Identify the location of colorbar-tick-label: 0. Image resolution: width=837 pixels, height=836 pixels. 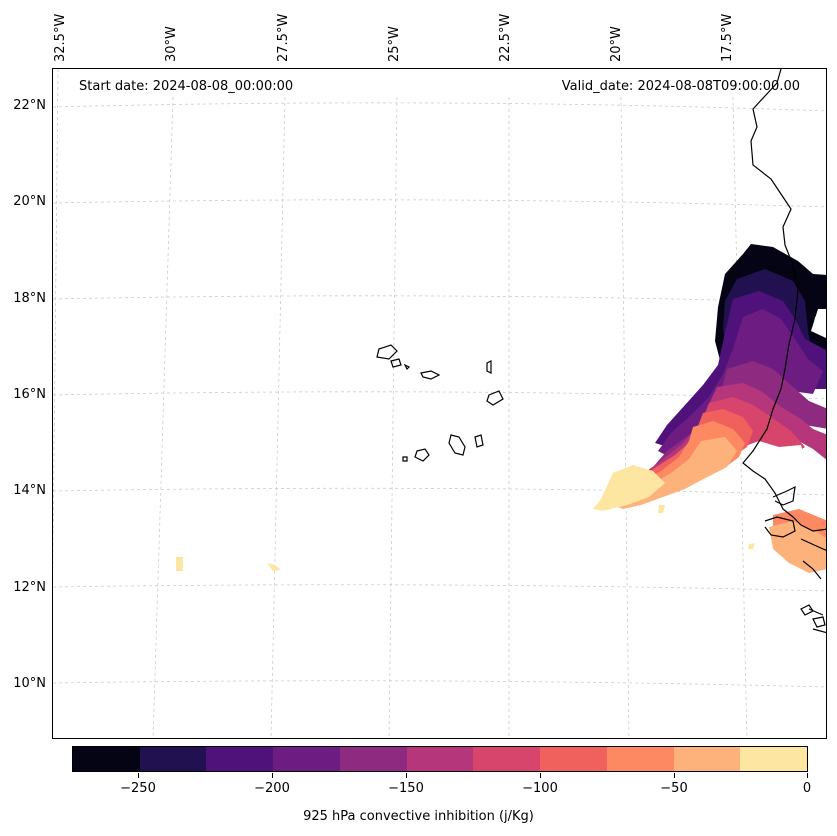
(807, 788).